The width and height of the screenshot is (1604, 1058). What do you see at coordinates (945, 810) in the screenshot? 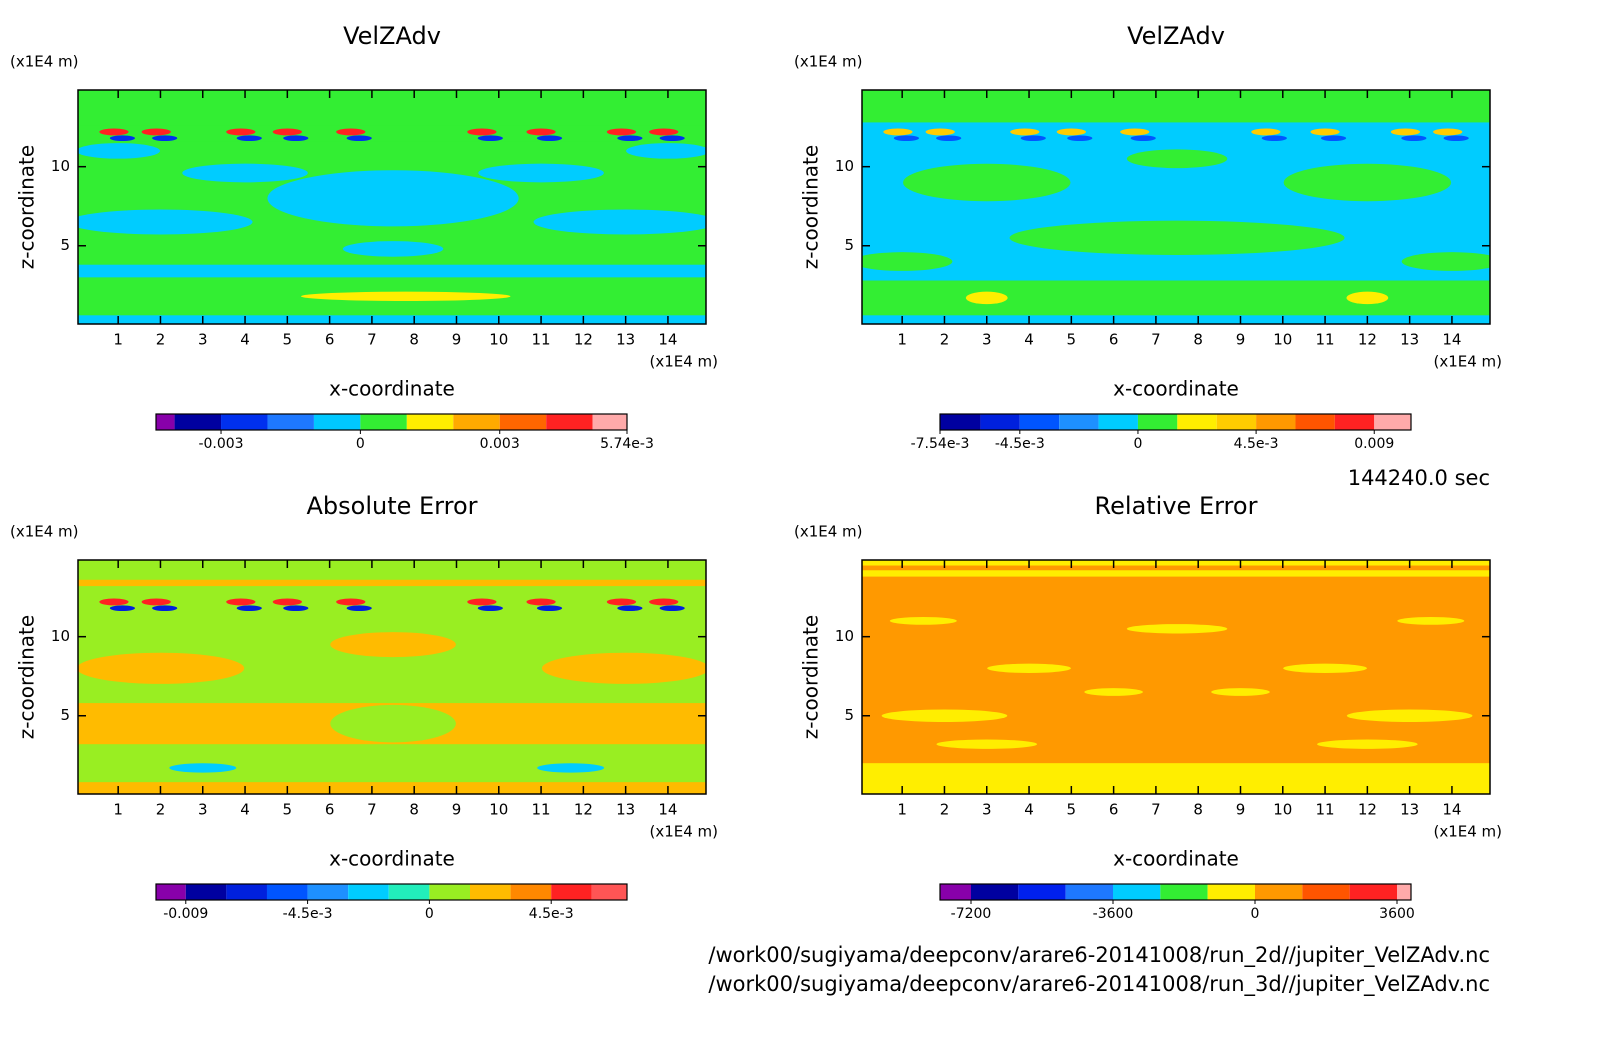
I see `x-tick-label: 2` at bounding box center [945, 810].